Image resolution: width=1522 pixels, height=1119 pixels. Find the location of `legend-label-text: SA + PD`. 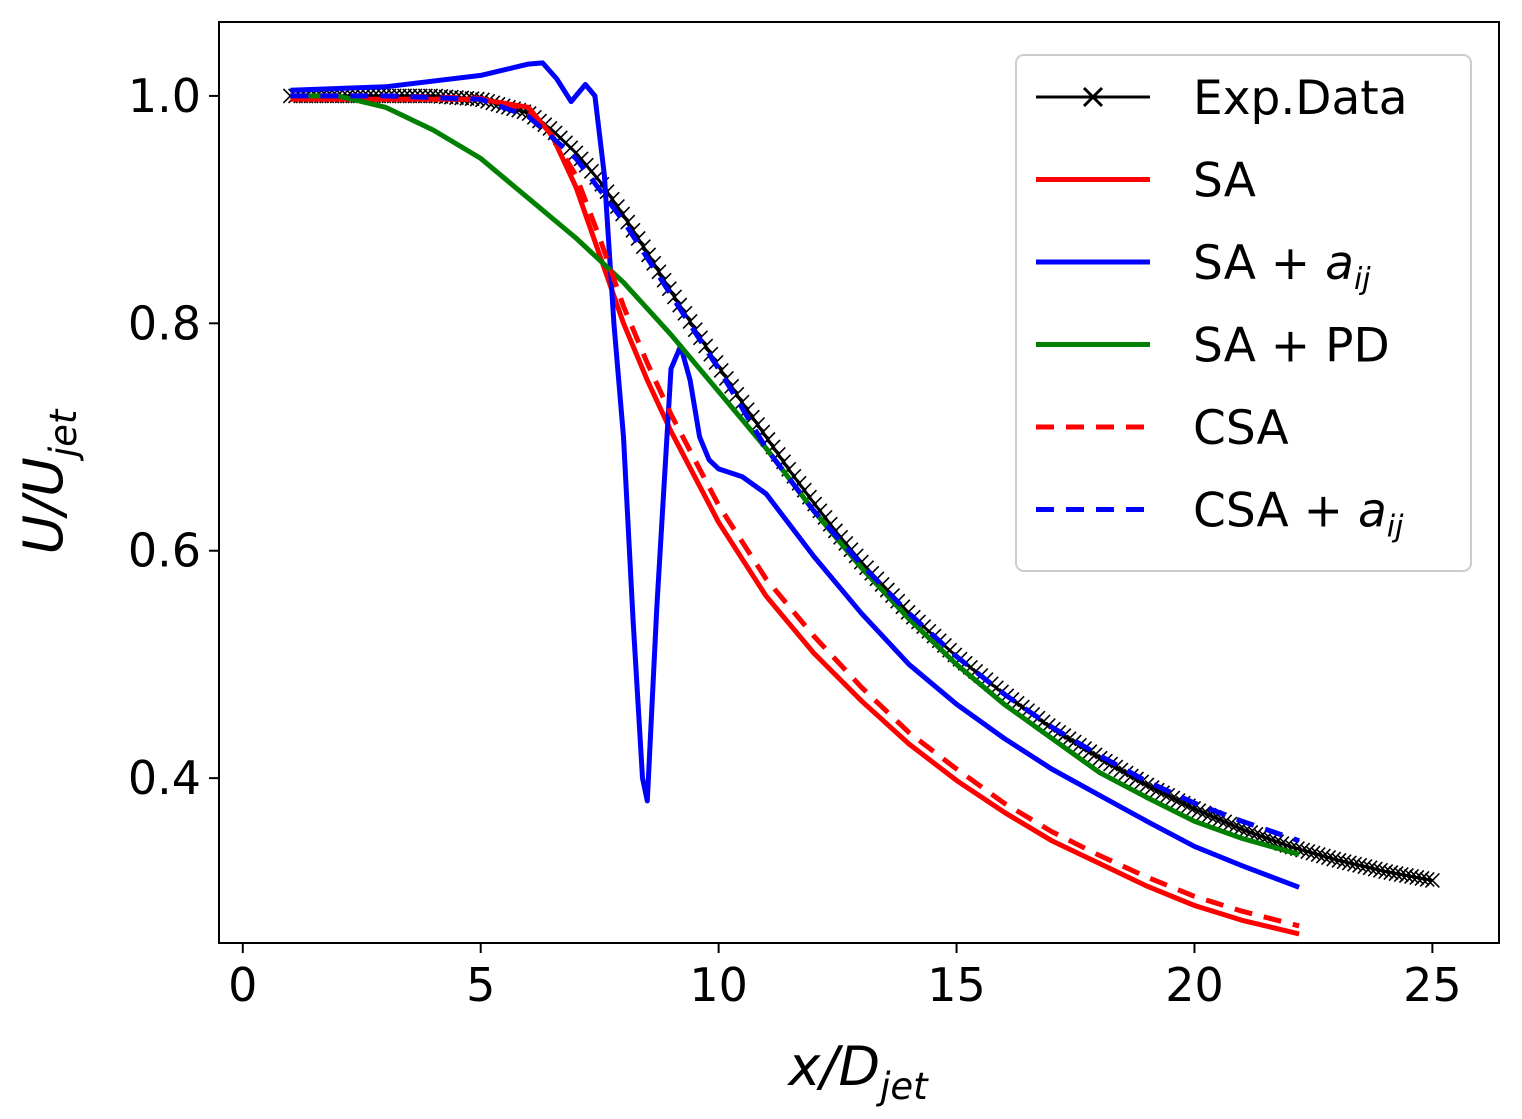

legend-label-text: SA + PD is located at coordinates (1291, 346).